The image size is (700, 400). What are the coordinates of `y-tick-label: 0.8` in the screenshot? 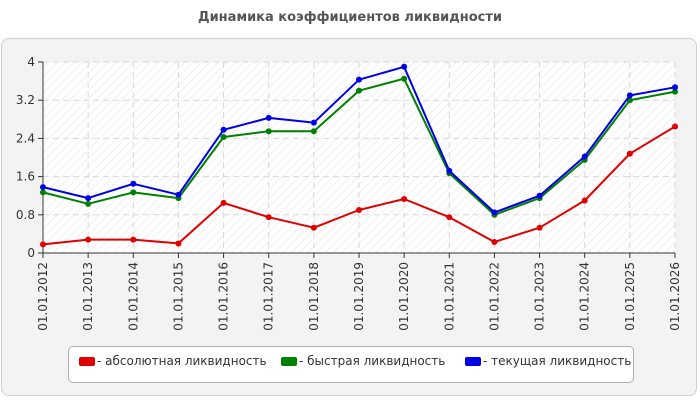 It's located at (25, 215).